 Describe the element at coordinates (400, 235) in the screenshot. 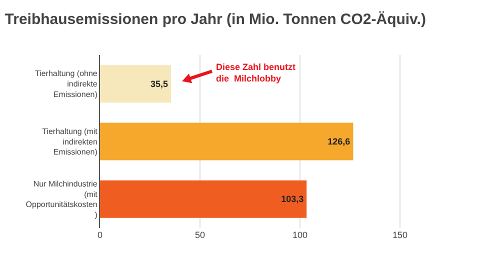

I see `x-tick-label: 150` at that location.